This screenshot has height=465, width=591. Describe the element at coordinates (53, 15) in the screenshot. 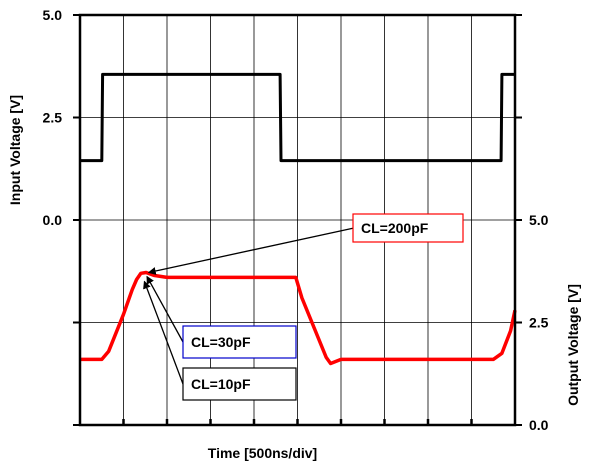

I see `left-tick-label: 5.0` at that location.